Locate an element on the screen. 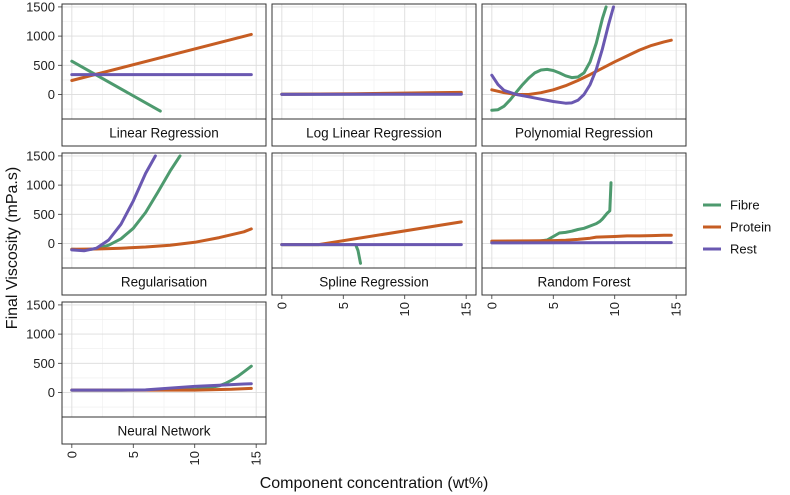 This screenshot has width=790, height=495. panel-spline-regression: Spline Regression 0 5 10 15 is located at coordinates (374, 234).